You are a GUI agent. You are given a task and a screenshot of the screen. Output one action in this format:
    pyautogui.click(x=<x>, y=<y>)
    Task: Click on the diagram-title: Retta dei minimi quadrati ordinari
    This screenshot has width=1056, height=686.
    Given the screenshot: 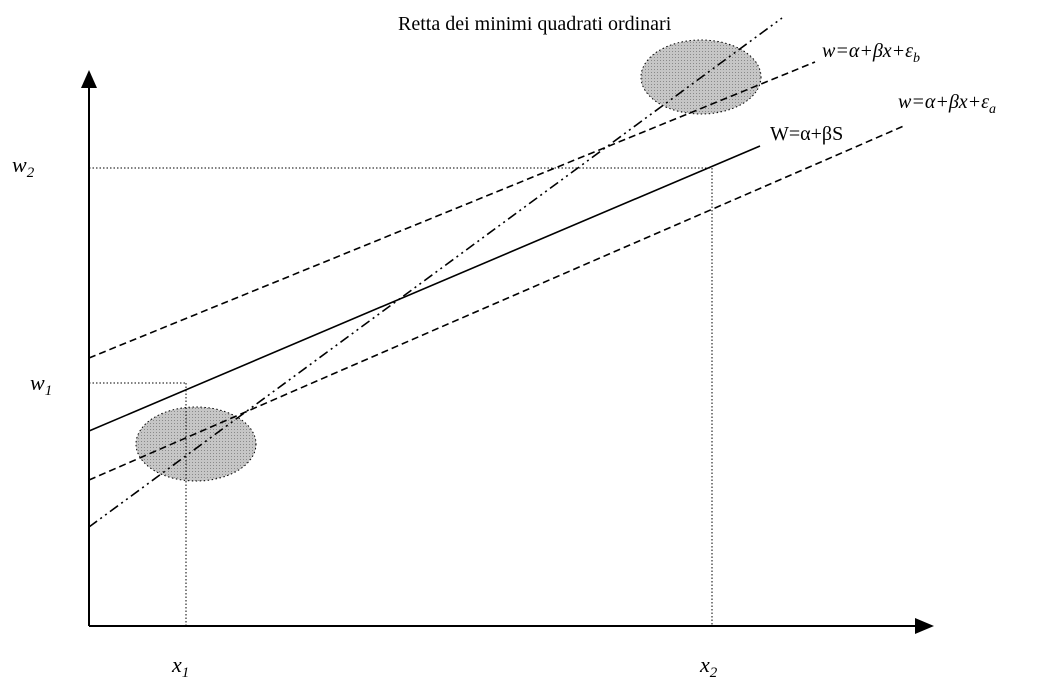 What is the action you would take?
    pyautogui.click(x=535, y=24)
    